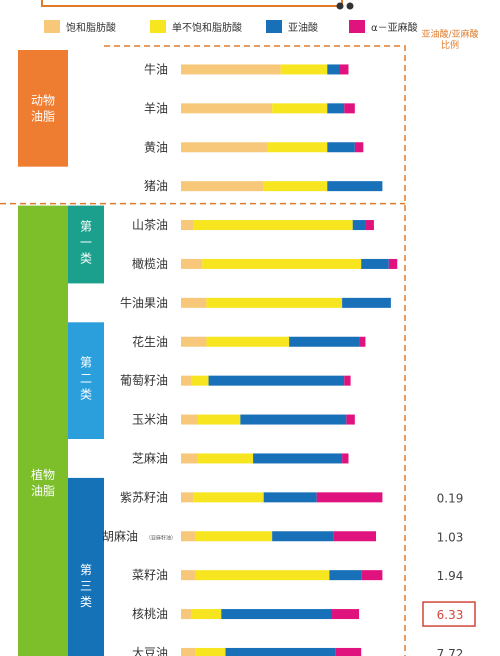 The width and height of the screenshot is (500, 656). I want to click on bar-row: 大豆油, so click(247, 651).